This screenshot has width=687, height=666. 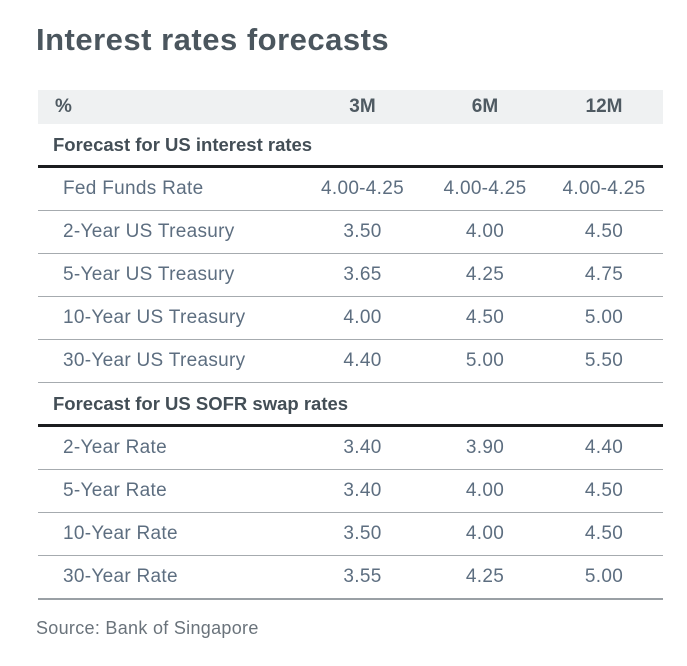 What do you see at coordinates (485, 447) in the screenshot?
I see `rate-value: 3.90` at bounding box center [485, 447].